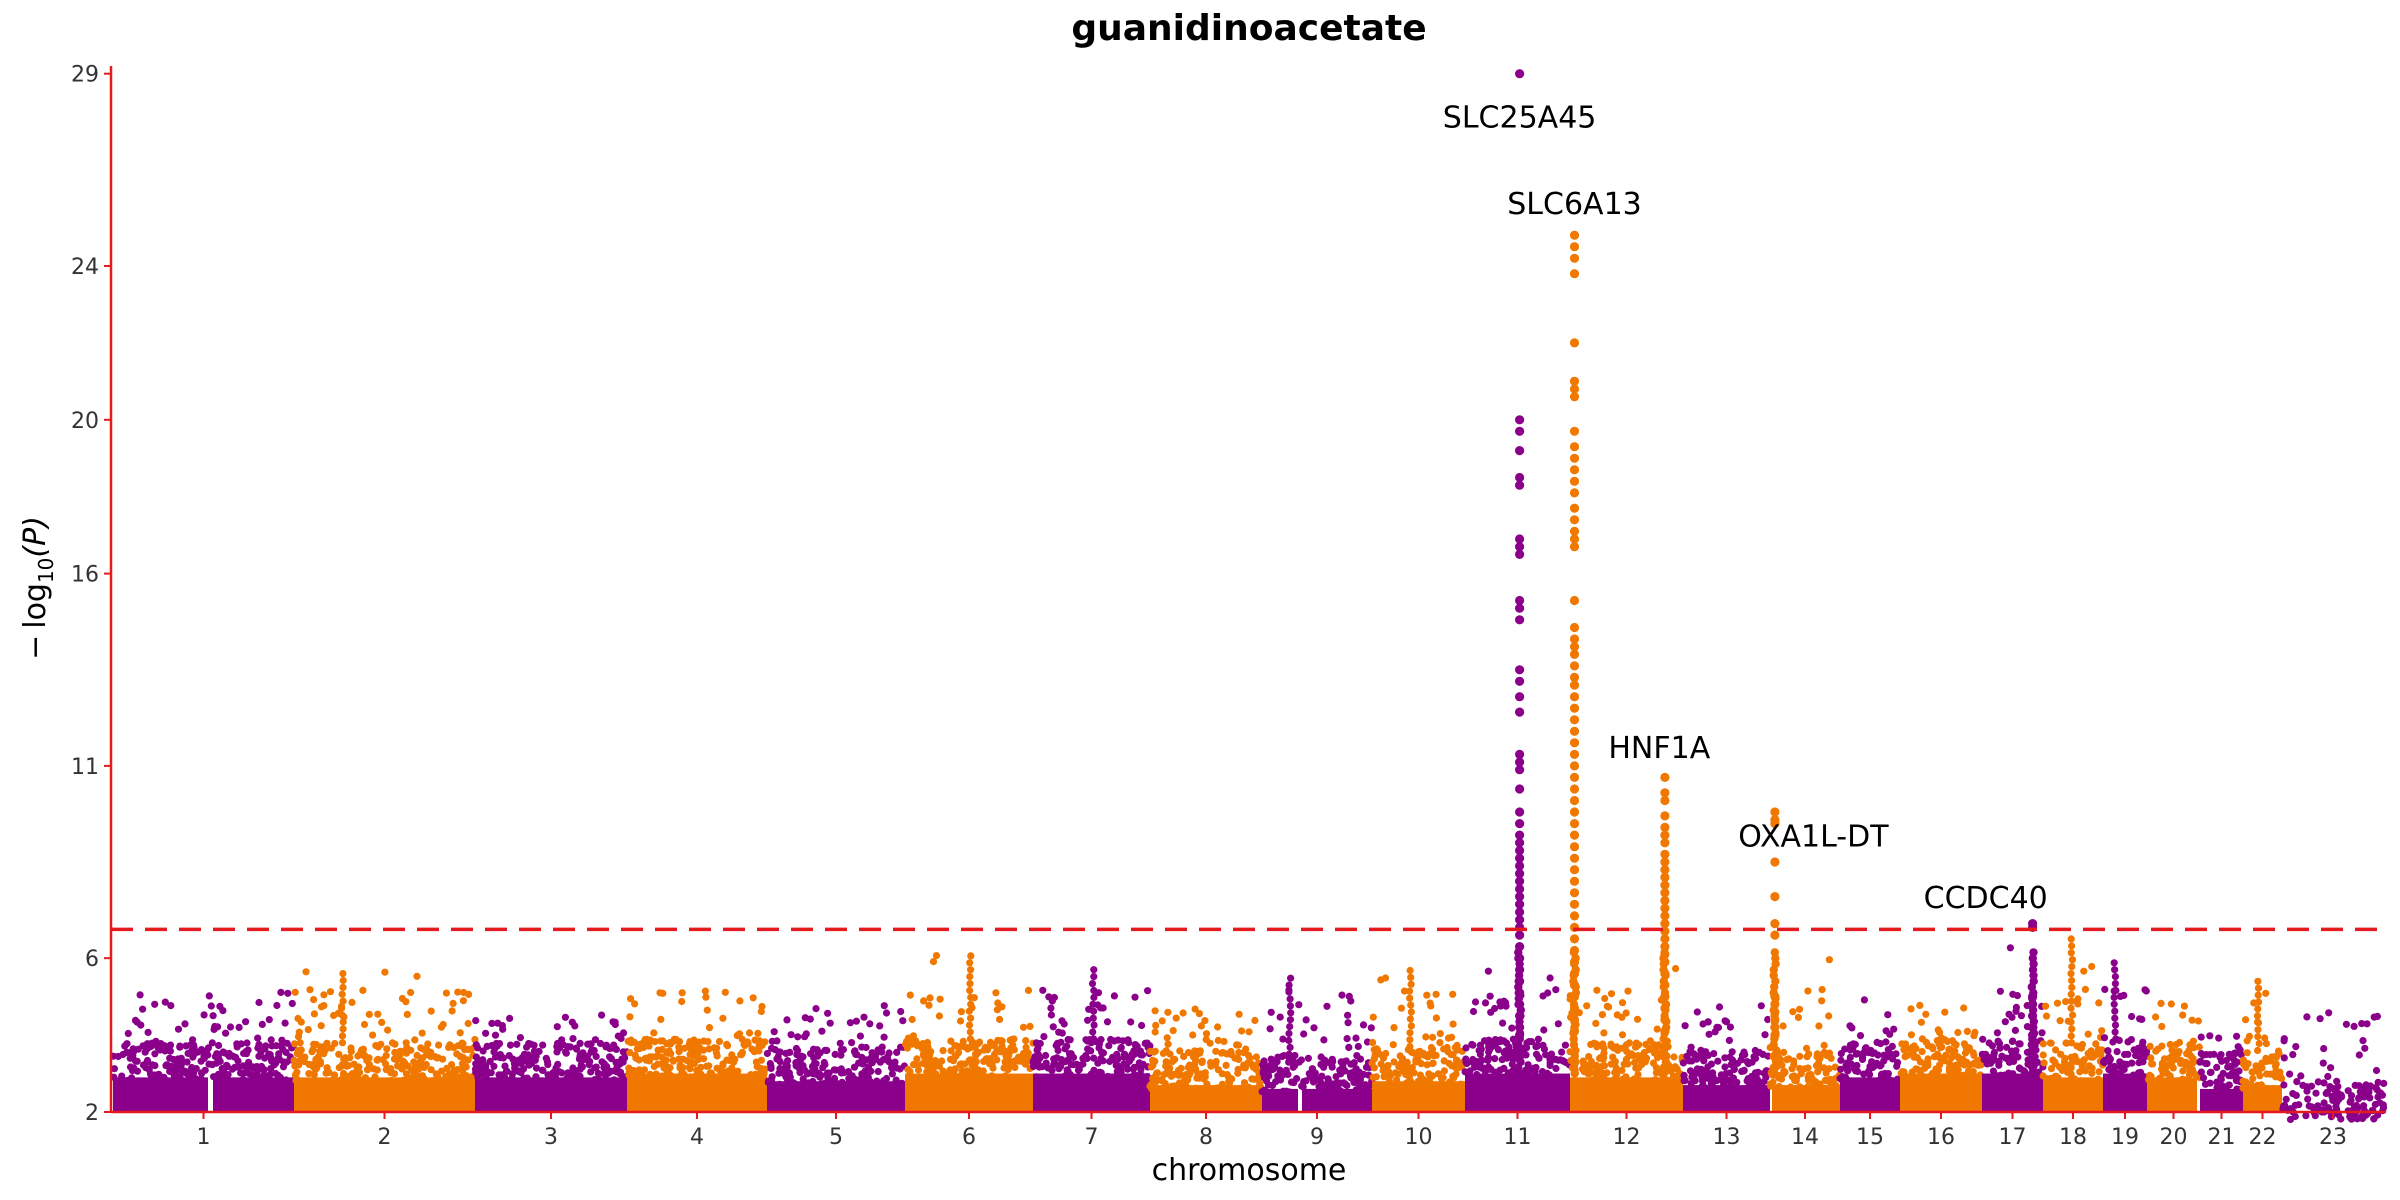 Image resolution: width=2400 pixels, height=1200 pixels. What do you see at coordinates (92, 959) in the screenshot?
I see `y-tick-label: 6` at bounding box center [92, 959].